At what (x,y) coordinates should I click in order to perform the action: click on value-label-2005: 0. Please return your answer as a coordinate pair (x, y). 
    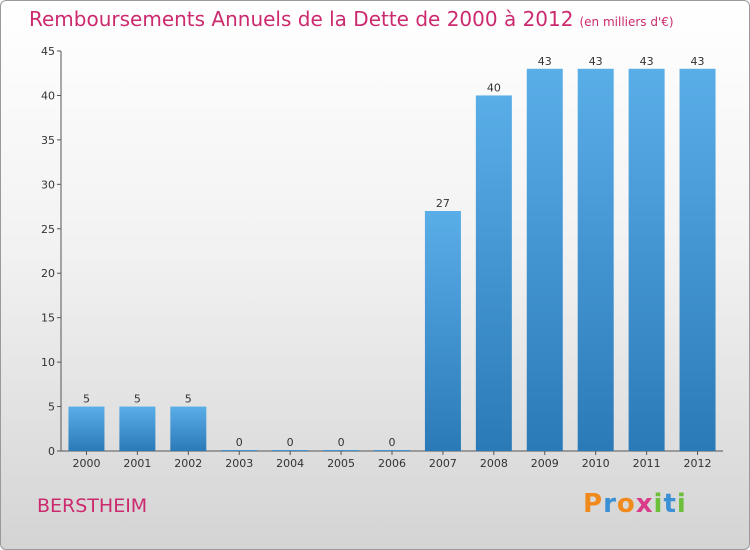
    Looking at the image, I should click on (341, 442).